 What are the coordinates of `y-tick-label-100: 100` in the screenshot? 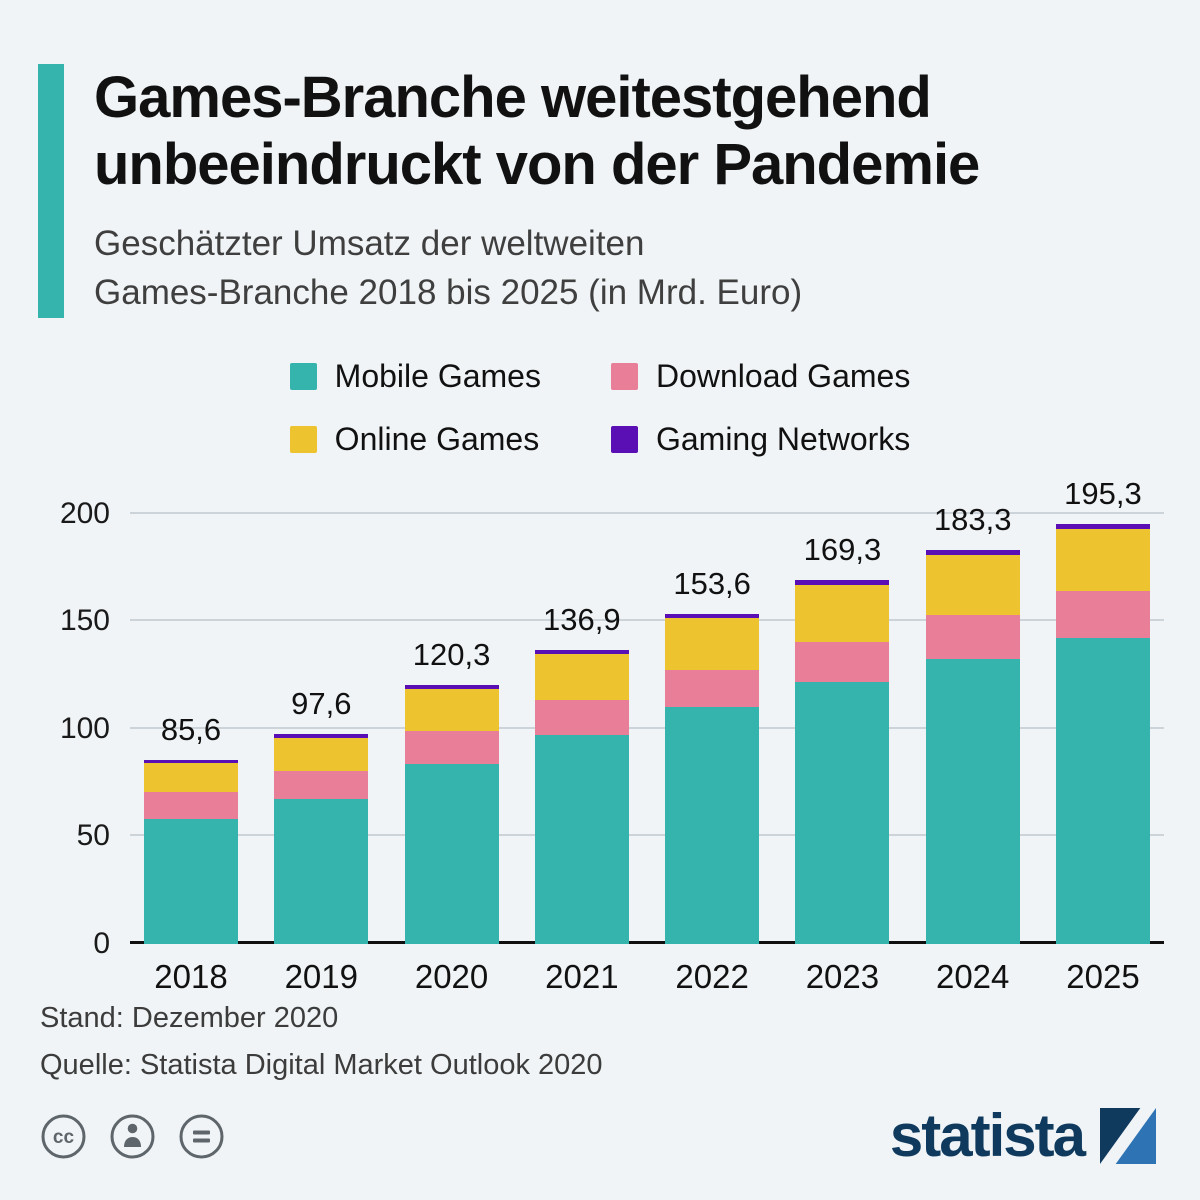 It's located at (84, 728).